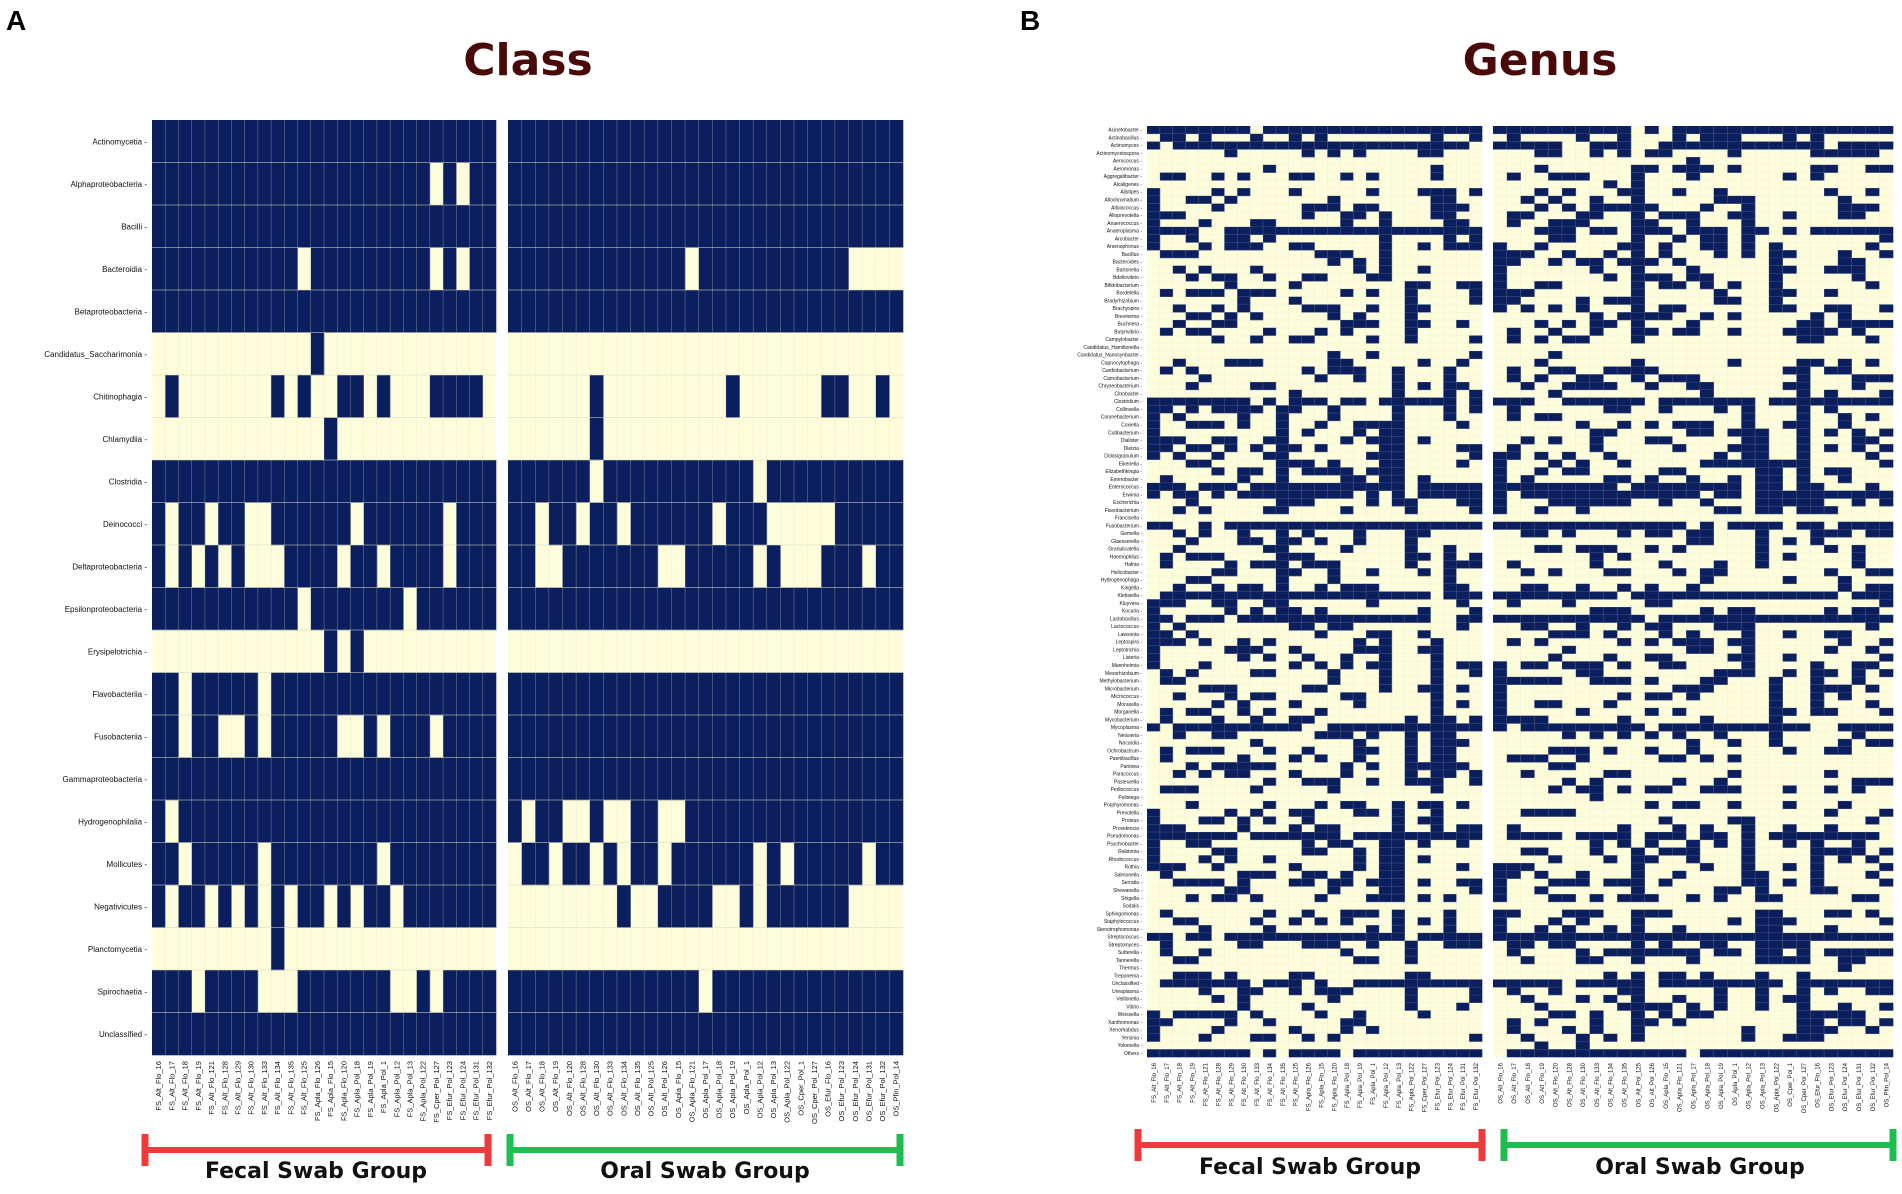 This screenshot has height=1194, width=1902. Describe the element at coordinates (1374, 1083) in the screenshot. I see `column-label: FS_Apla_Pol_1` at that location.